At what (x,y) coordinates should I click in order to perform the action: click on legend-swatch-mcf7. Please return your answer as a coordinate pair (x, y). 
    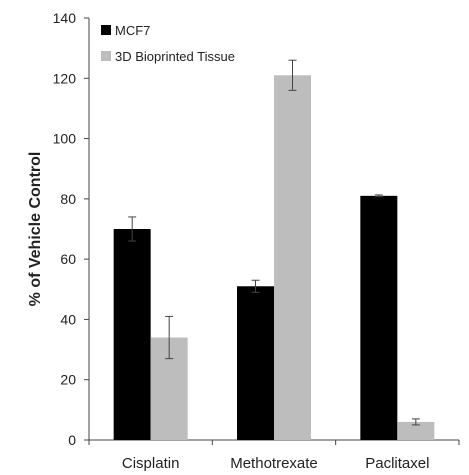
    Looking at the image, I should click on (106, 30).